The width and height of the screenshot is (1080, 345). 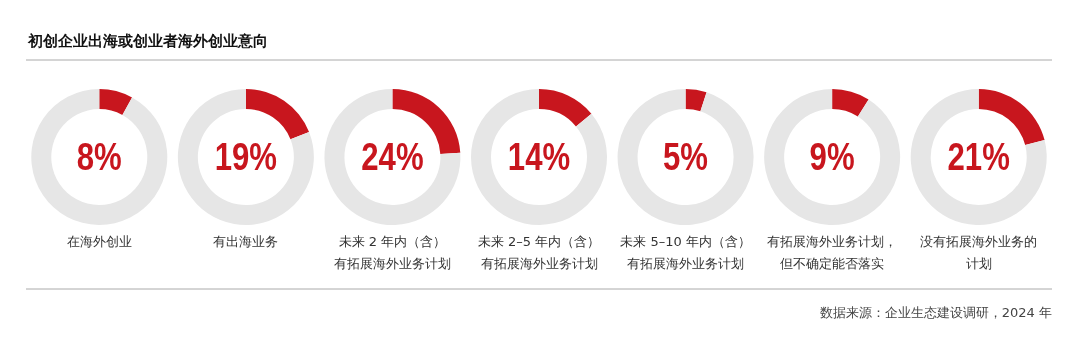 I want to click on text: 未来 2–5 年内（含）有拓展海外业务计划, so click(x=539, y=252).